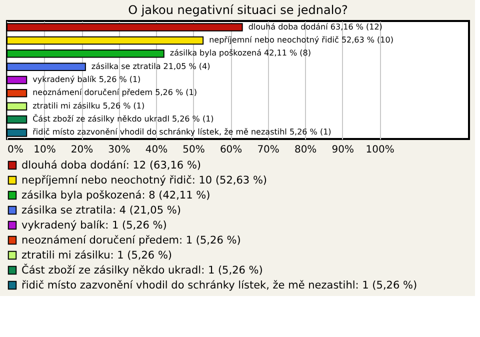  I want to click on data-label: Část zboží ze zásilky někdo ukradl 5,26 % (1), so click(123, 119).